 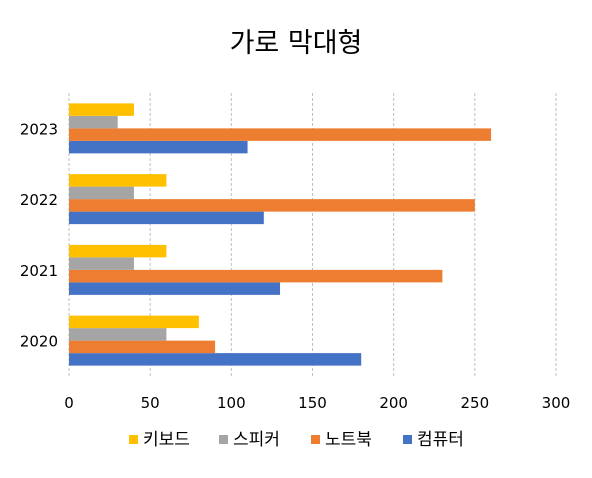 What do you see at coordinates (280, 134) in the screenshot?
I see `bar-2023-노트북` at bounding box center [280, 134].